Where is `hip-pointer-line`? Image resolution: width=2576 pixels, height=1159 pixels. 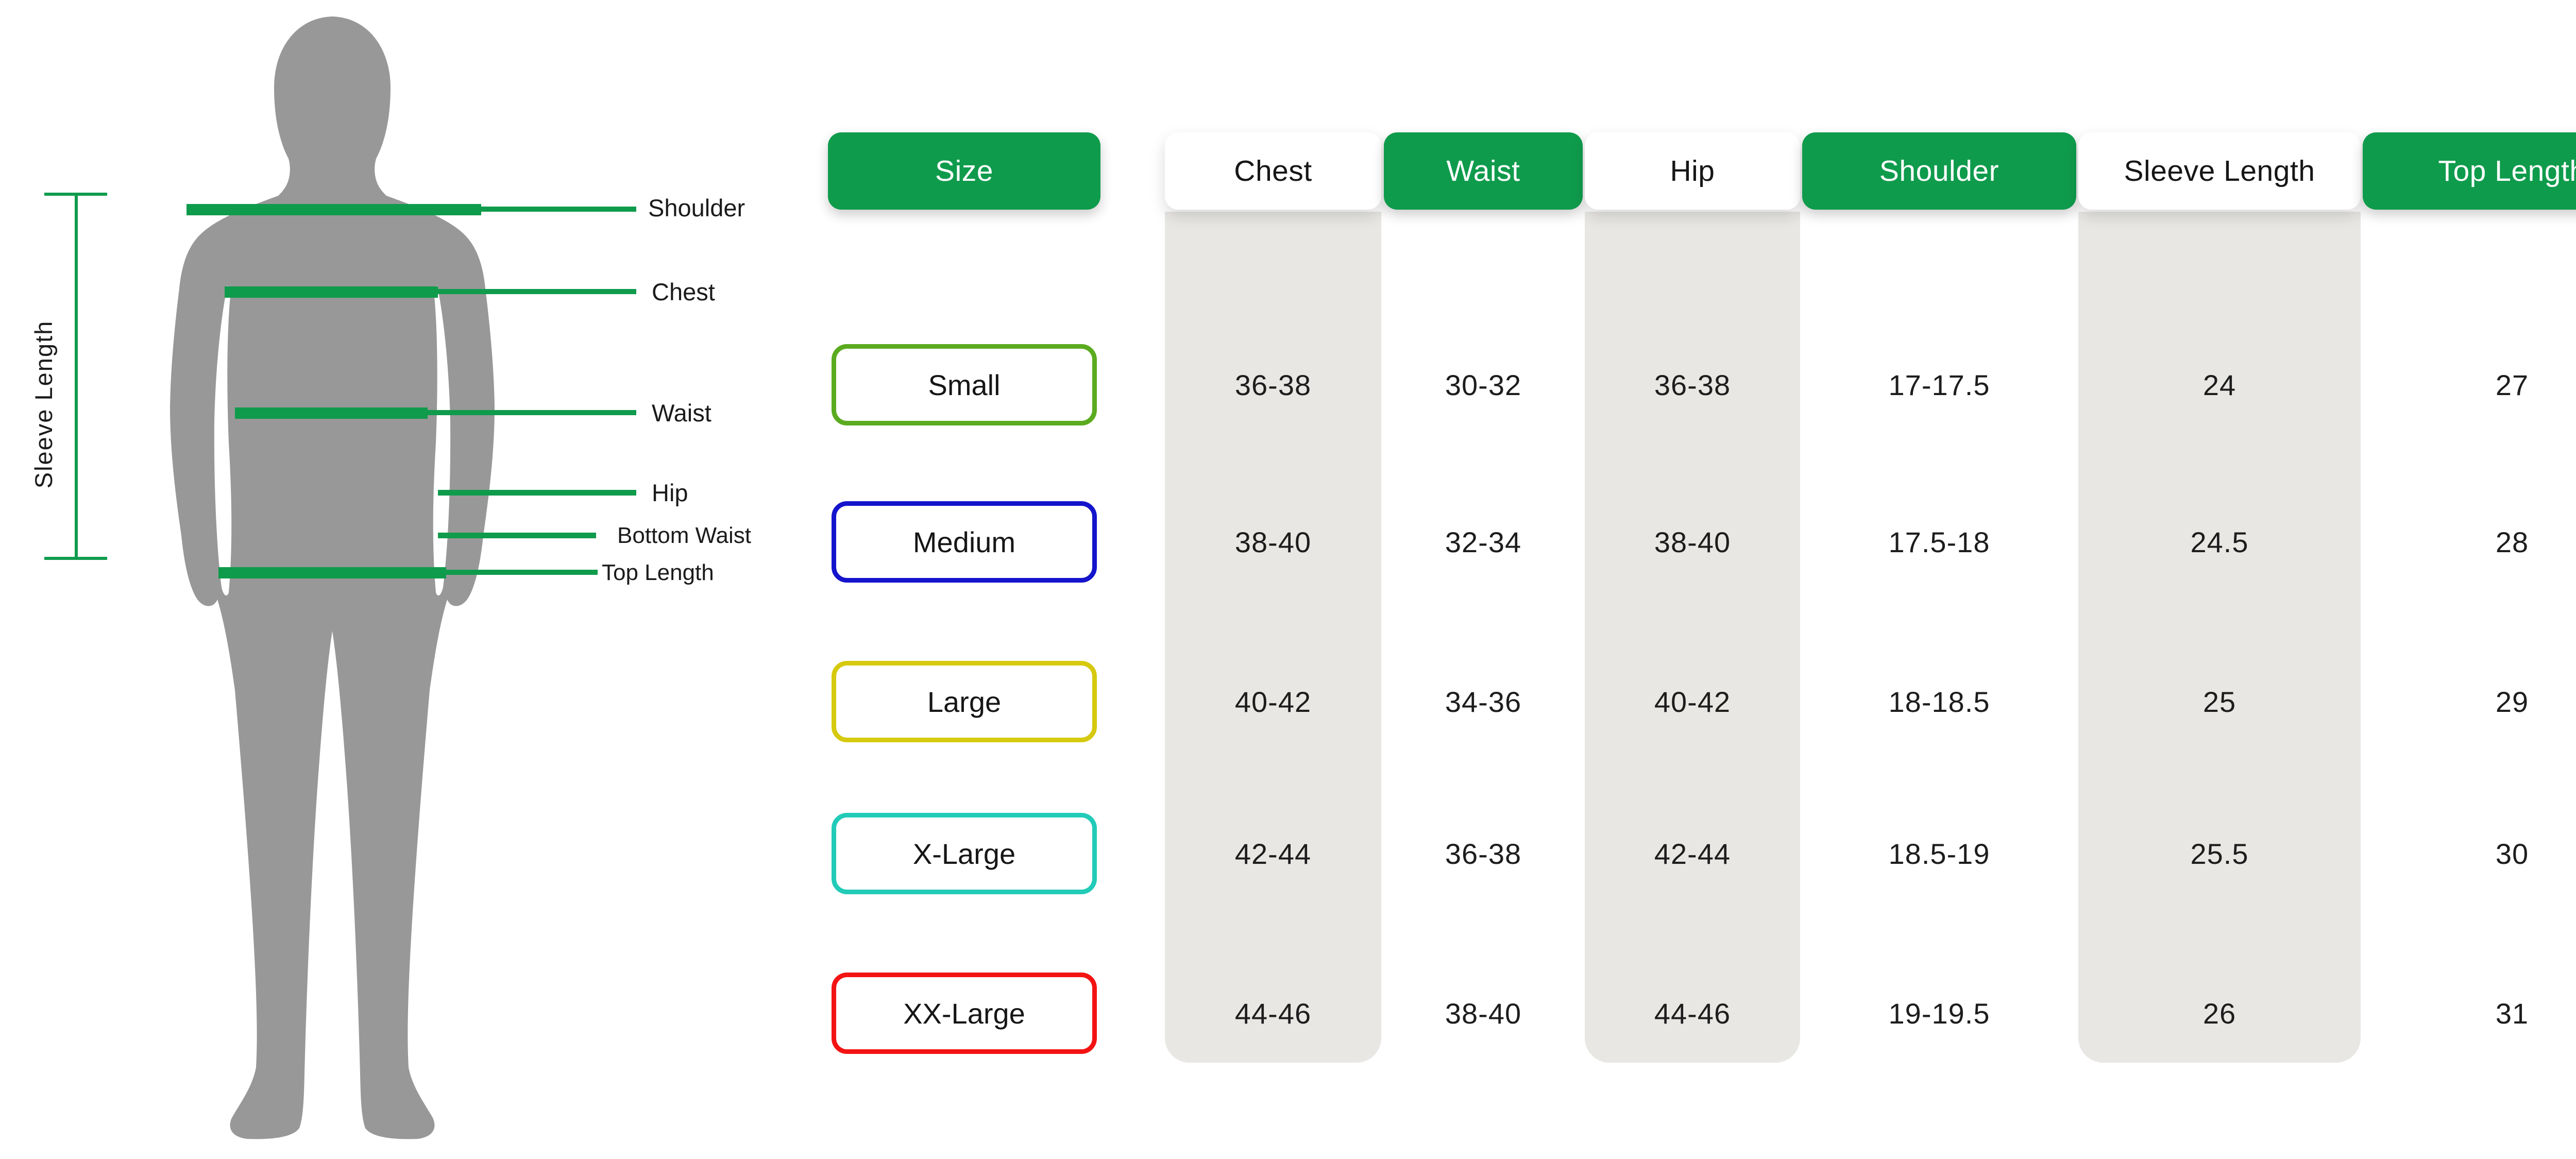 hip-pointer-line is located at coordinates (537, 493).